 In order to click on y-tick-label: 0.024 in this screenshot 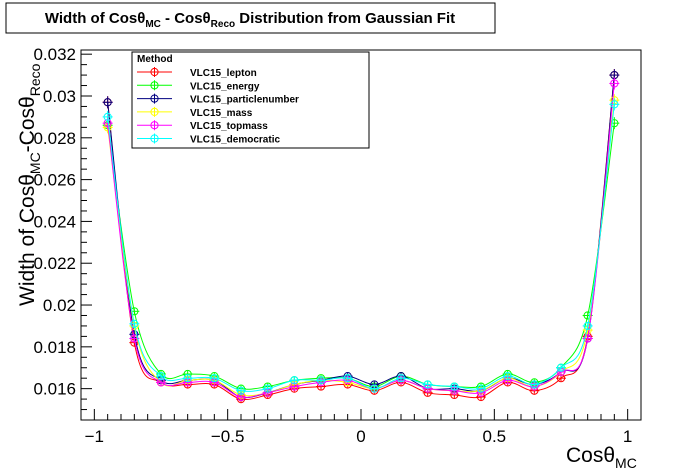, I will do `click(54, 221)`.